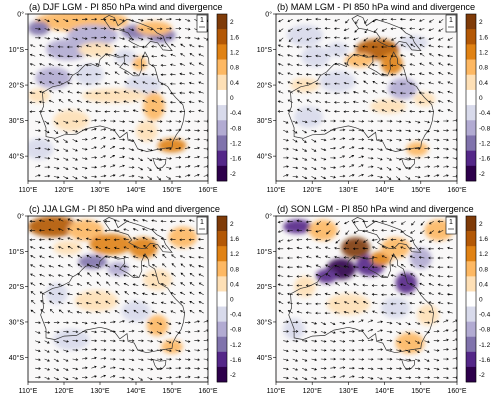 The width and height of the screenshot is (500, 407). Describe the element at coordinates (481, 300) in the screenshot. I see `colorbar-label: 0` at that location.